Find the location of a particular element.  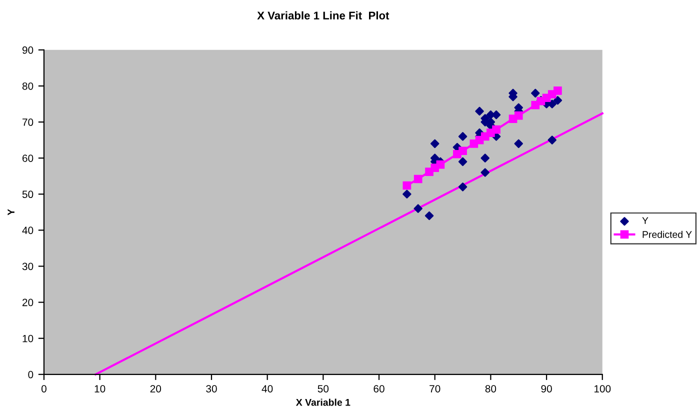

y-axis-title: Y is located at coordinates (11, 212).